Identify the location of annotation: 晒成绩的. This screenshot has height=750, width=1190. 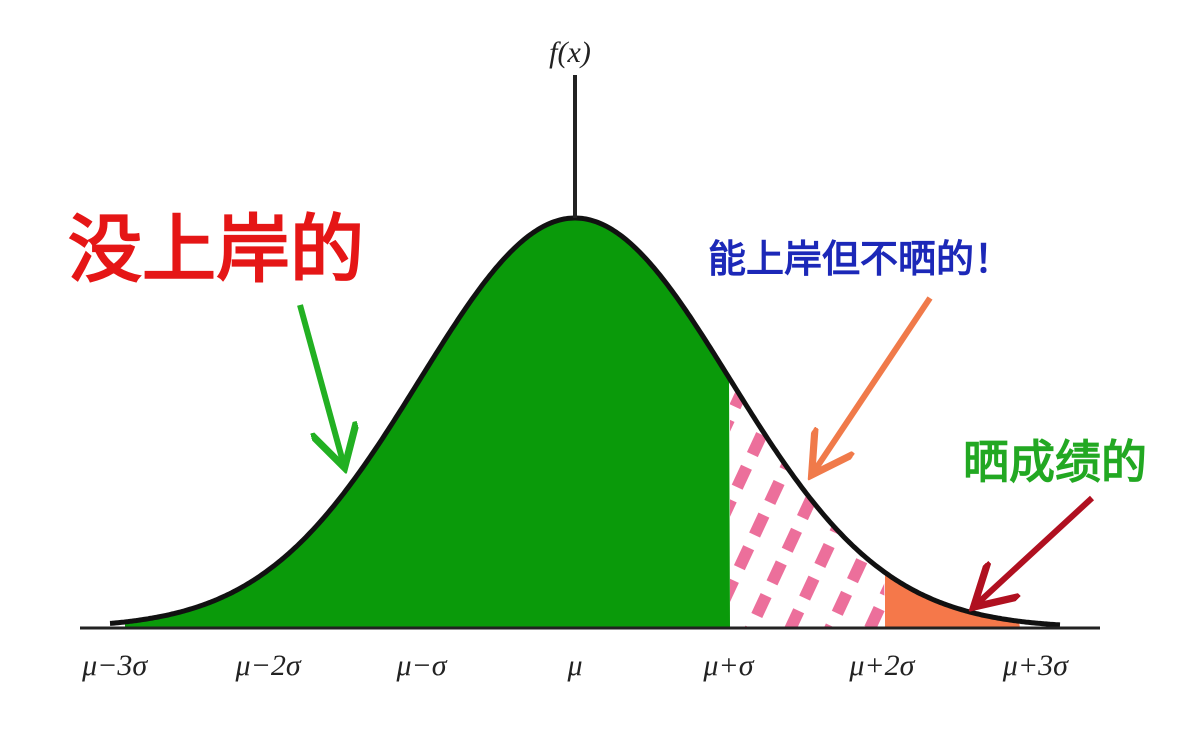
(1055, 462).